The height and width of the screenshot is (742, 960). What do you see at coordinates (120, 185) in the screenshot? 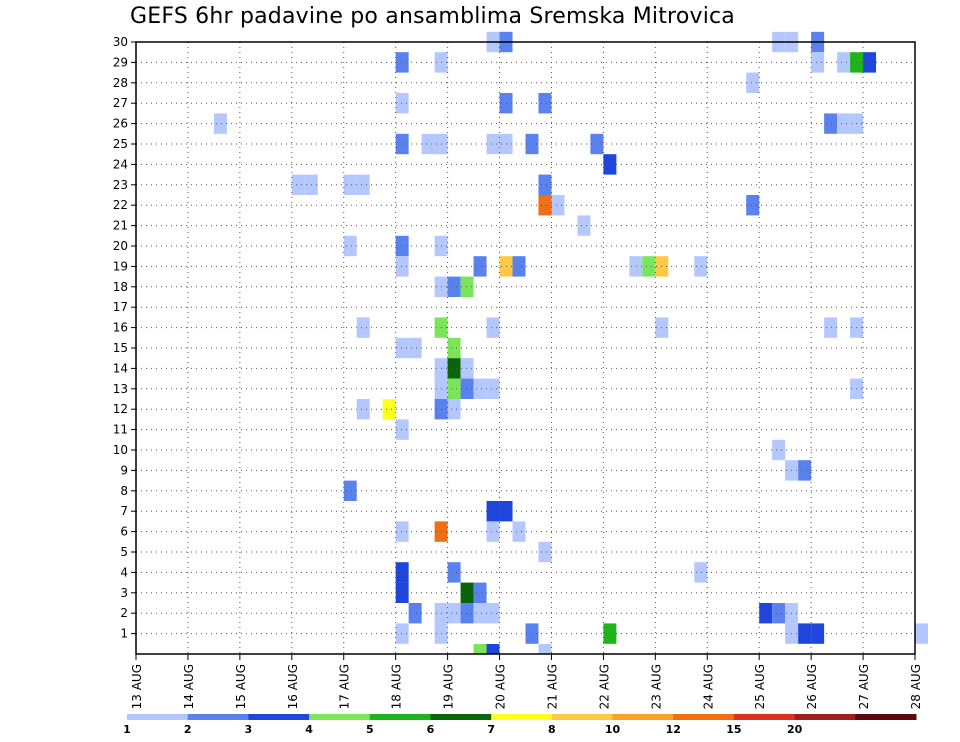
I see `y-tick-label: 23` at bounding box center [120, 185].